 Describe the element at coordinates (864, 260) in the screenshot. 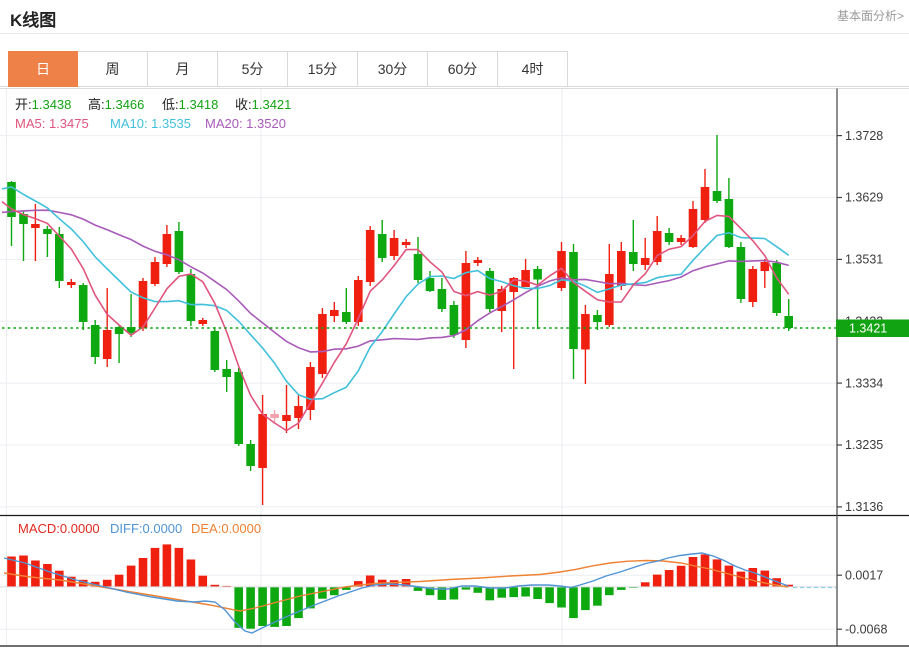

I see `svg-text: 1.3531` at that location.